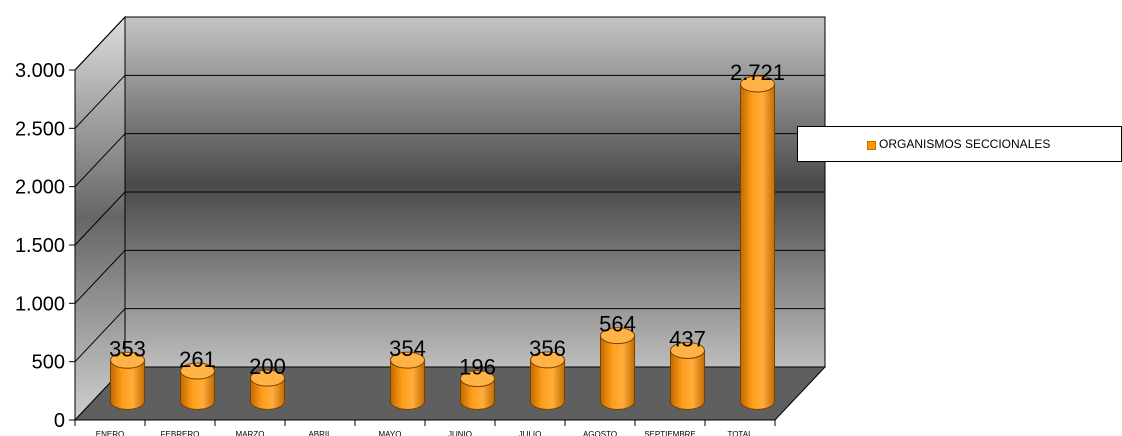 This screenshot has height=436, width=1122. What do you see at coordinates (127, 348) in the screenshot?
I see `data-label: 353` at bounding box center [127, 348].